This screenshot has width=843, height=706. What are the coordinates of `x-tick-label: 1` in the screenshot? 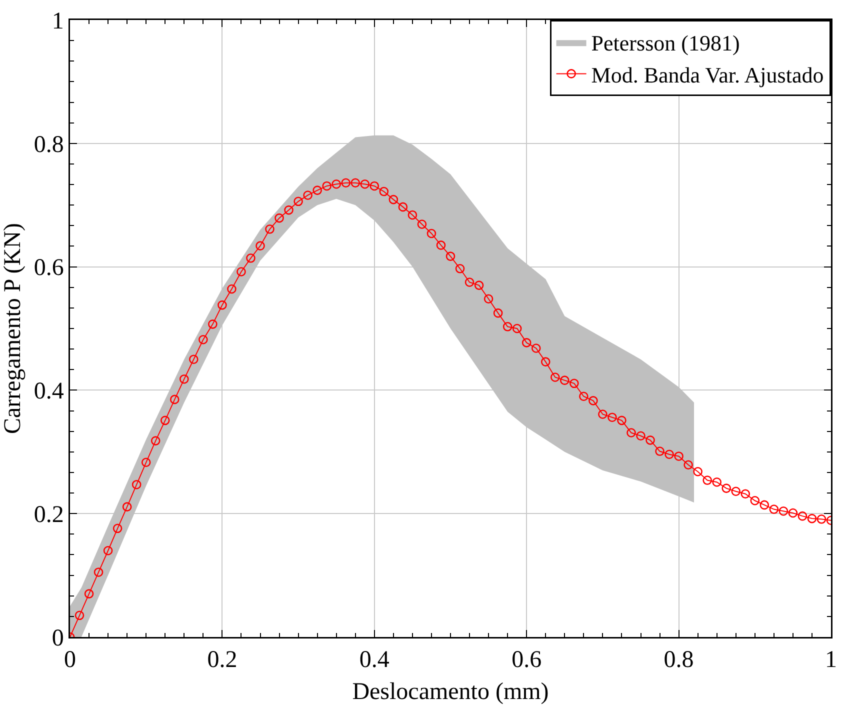 It's located at (831, 660).